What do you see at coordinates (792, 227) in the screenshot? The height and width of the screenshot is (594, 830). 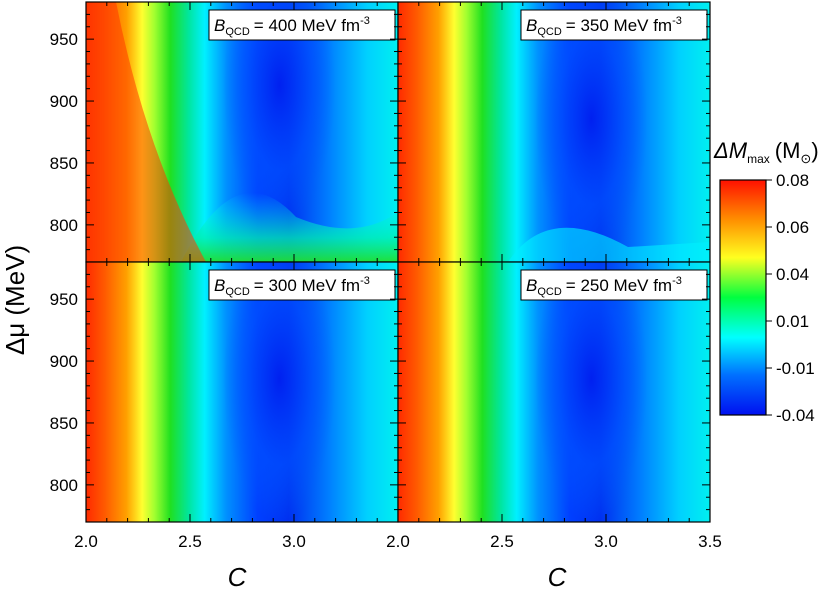 I see `colorbar-tick-label: 0.06` at bounding box center [792, 227].